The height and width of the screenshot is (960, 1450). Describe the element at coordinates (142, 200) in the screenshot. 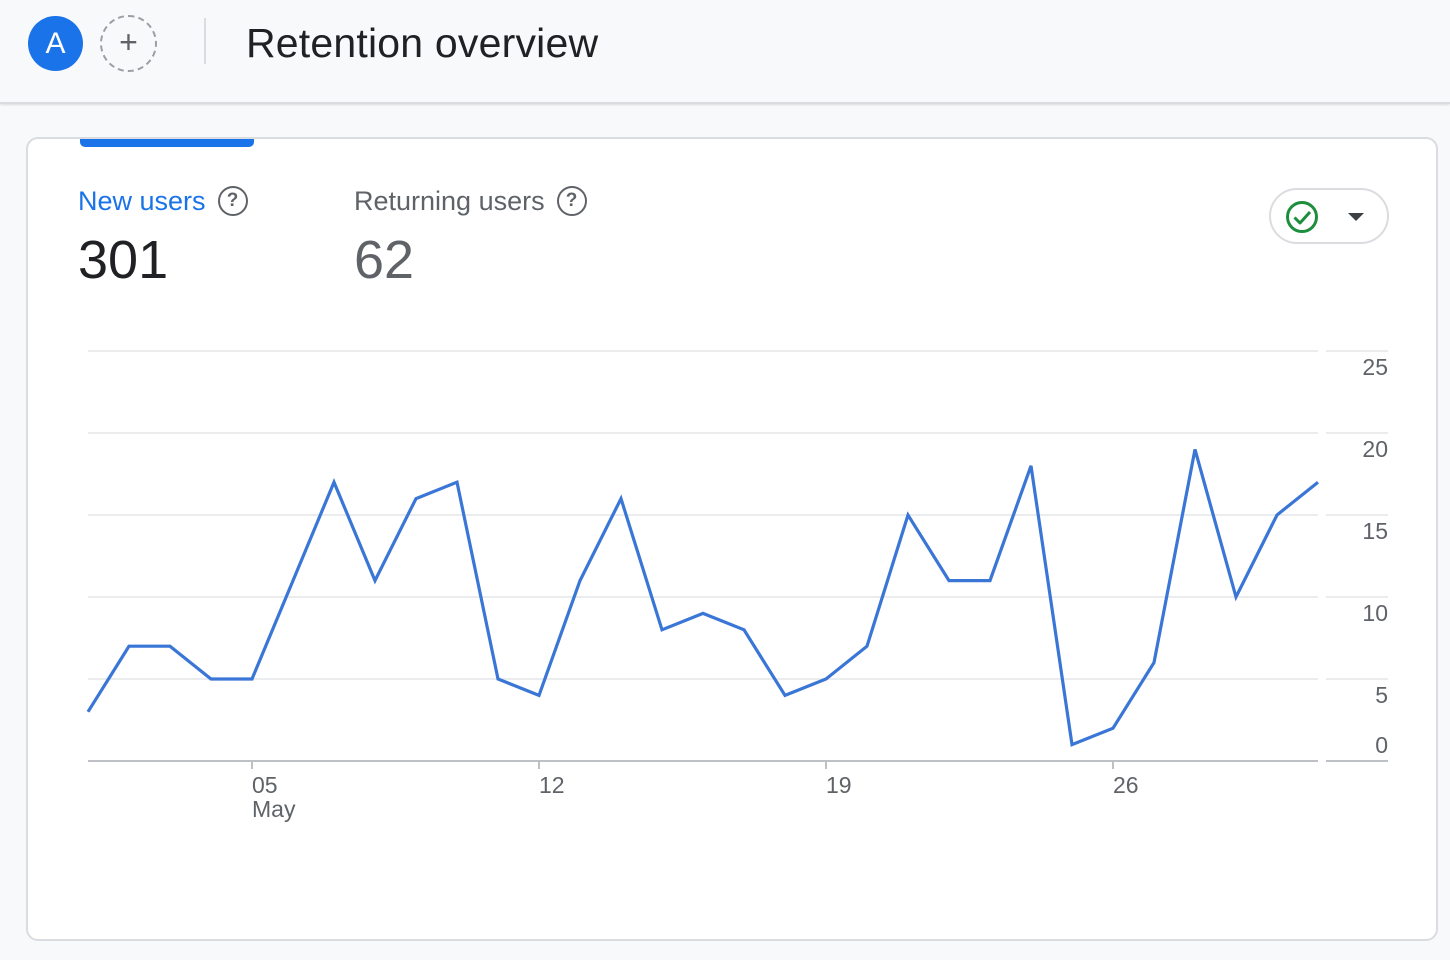

I see `metric-label-text: New users` at that location.